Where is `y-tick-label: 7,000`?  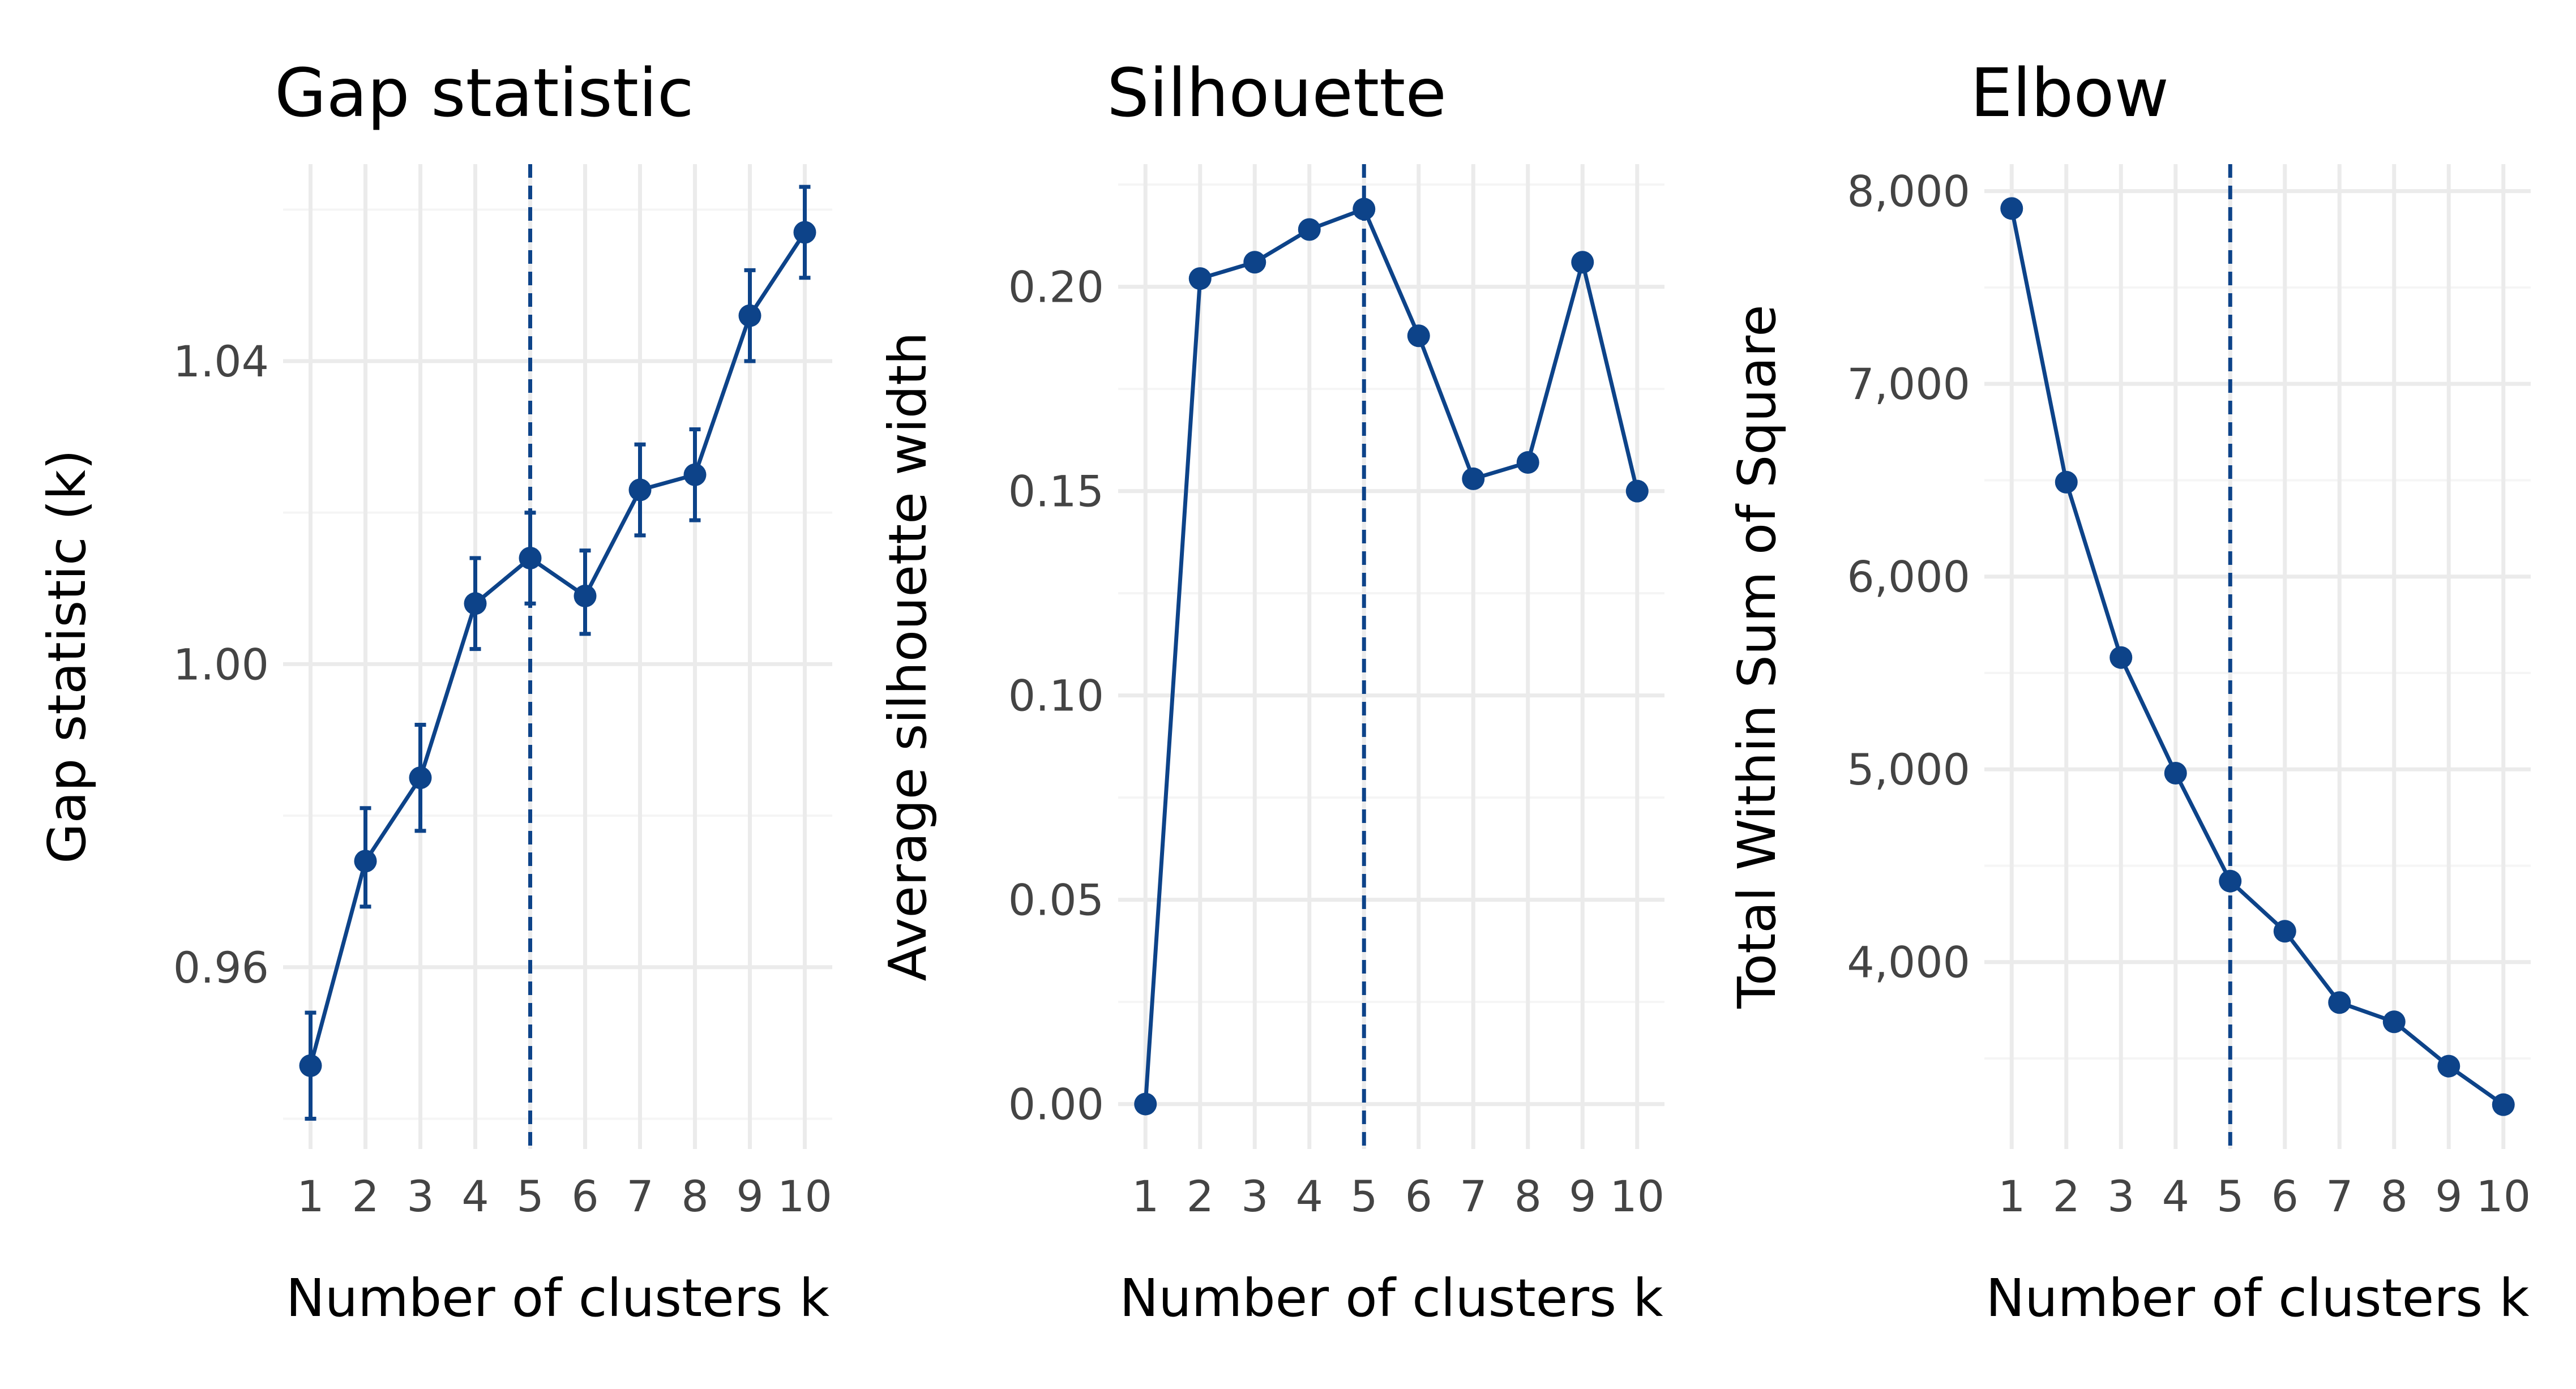
y-tick-label: 7,000 is located at coordinates (1908, 384).